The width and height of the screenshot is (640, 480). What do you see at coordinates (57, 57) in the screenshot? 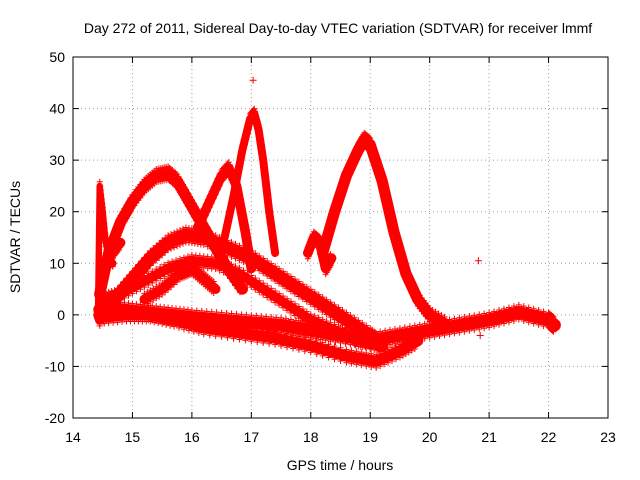
I see `y-tick-label: 50` at bounding box center [57, 57].